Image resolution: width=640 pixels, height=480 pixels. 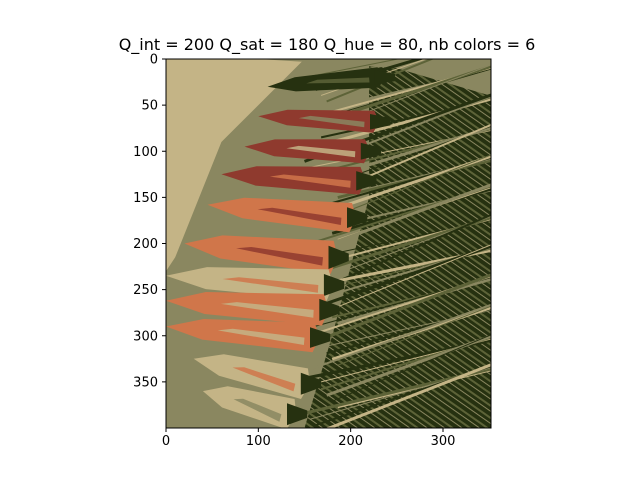 I want to click on y-tick-label: 50, so click(x=149, y=106).